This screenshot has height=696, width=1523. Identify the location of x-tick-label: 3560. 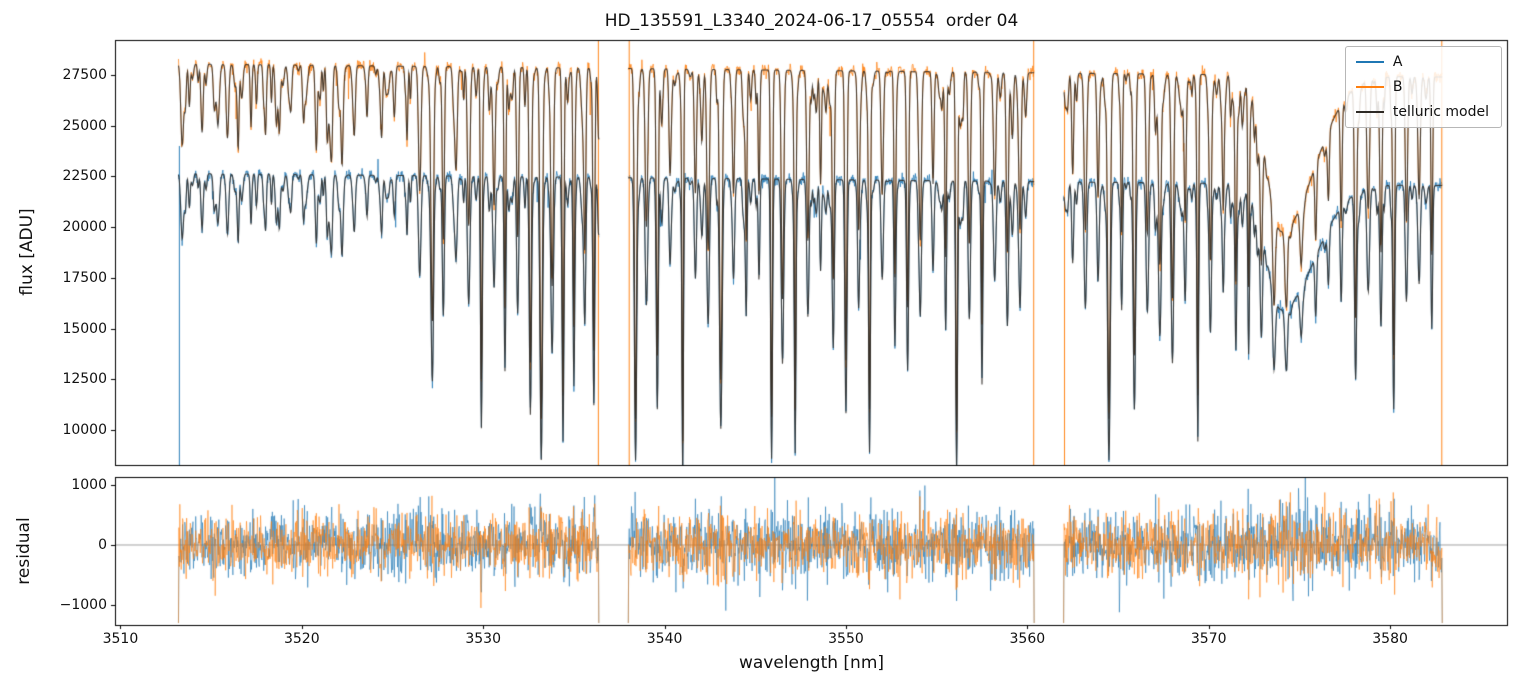
(1027, 639).